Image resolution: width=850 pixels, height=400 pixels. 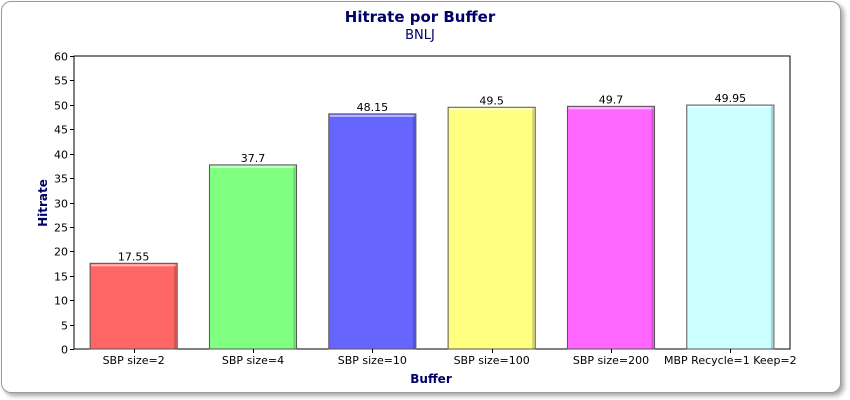 What do you see at coordinates (373, 107) in the screenshot?
I see `bar-value-label: 48.15` at bounding box center [373, 107].